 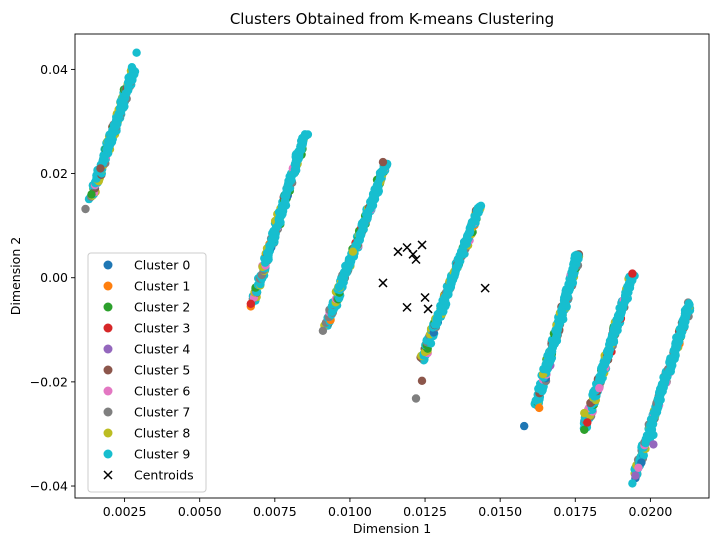 I want to click on legend-entry: Cluster 8, so click(x=146, y=433).